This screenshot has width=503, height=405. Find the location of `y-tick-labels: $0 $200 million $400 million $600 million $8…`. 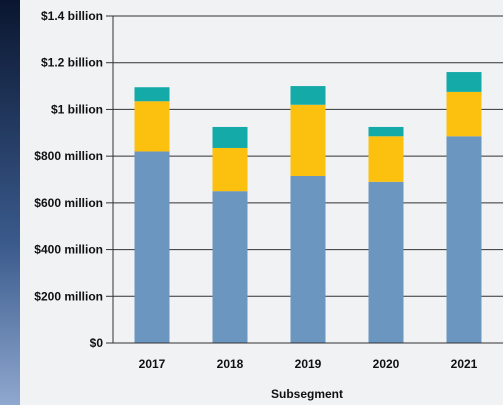

y-tick-labels: $0 $200 million $400 million $600 million $8… is located at coordinates (68, 179).